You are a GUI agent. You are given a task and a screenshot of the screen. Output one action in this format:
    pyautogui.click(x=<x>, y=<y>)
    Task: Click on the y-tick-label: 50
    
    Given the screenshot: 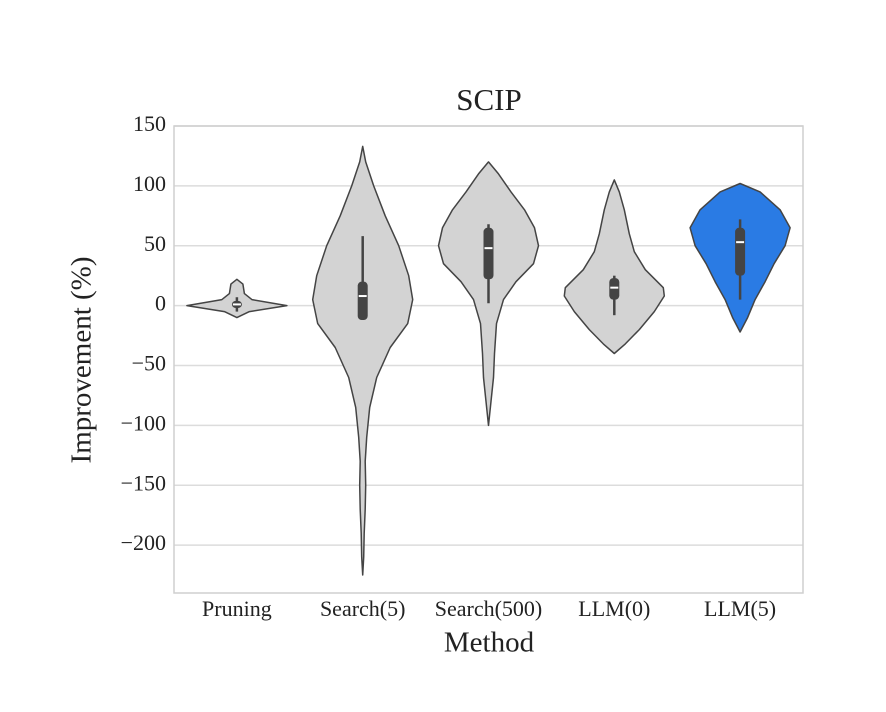 What is the action you would take?
    pyautogui.click(x=155, y=243)
    